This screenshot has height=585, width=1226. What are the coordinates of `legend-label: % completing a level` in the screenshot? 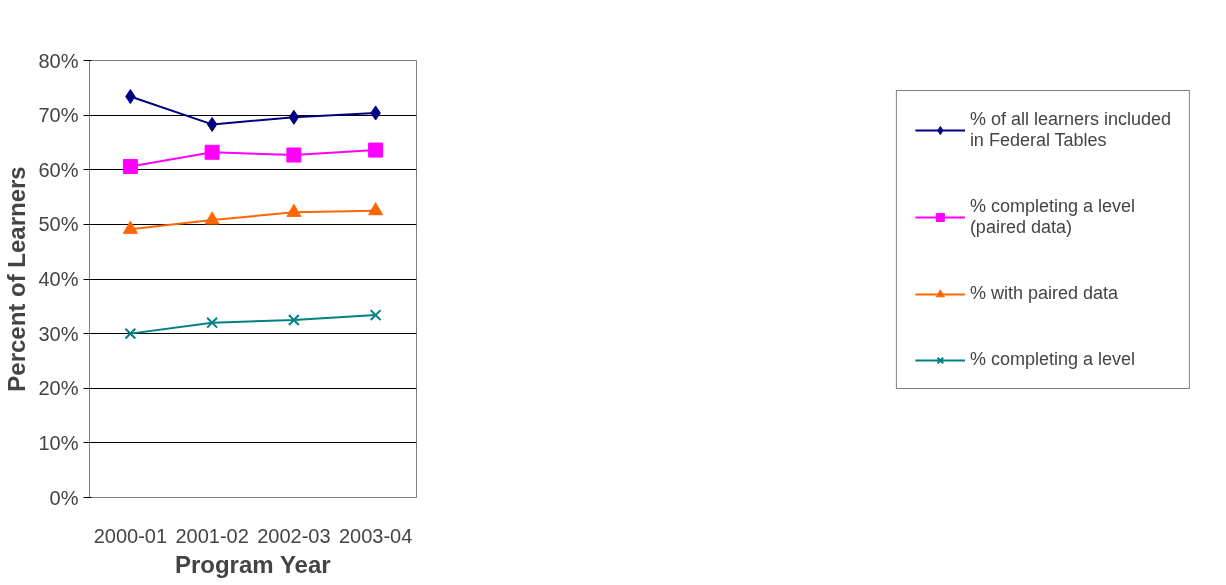 It's located at (1052, 359).